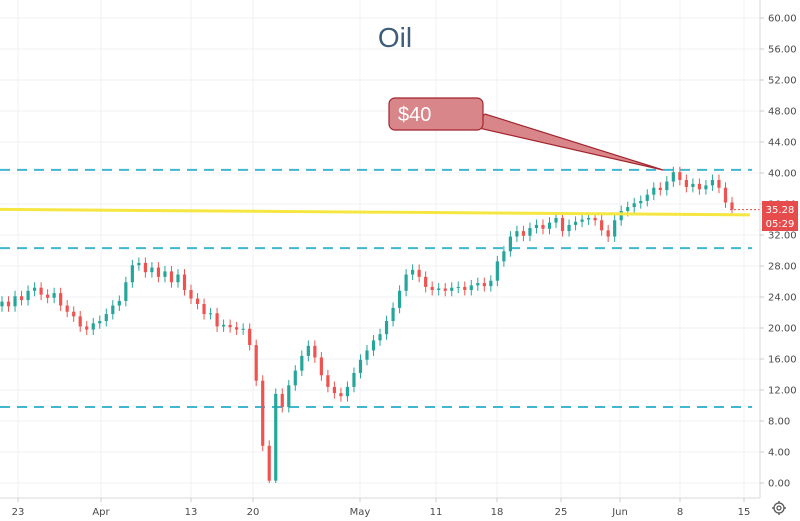  I want to click on x-tick-label: 11, so click(436, 512).